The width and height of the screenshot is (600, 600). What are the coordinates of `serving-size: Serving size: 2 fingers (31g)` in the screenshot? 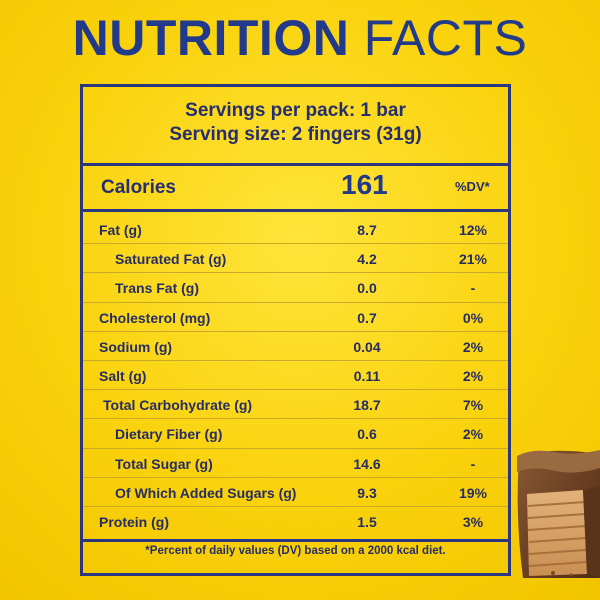 It's located at (295, 134).